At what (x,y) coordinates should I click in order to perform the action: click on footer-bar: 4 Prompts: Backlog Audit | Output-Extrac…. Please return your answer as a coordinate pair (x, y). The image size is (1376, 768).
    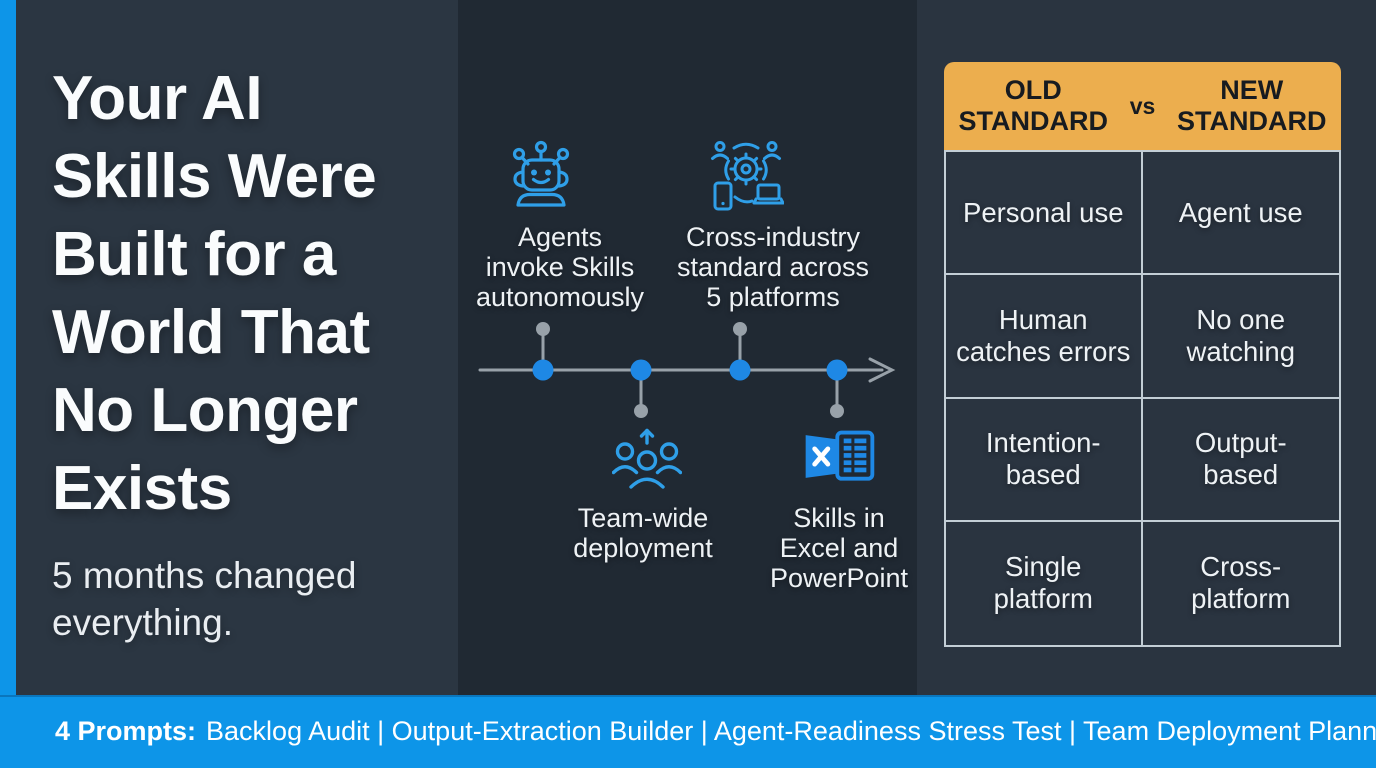
    Looking at the image, I should click on (688, 731).